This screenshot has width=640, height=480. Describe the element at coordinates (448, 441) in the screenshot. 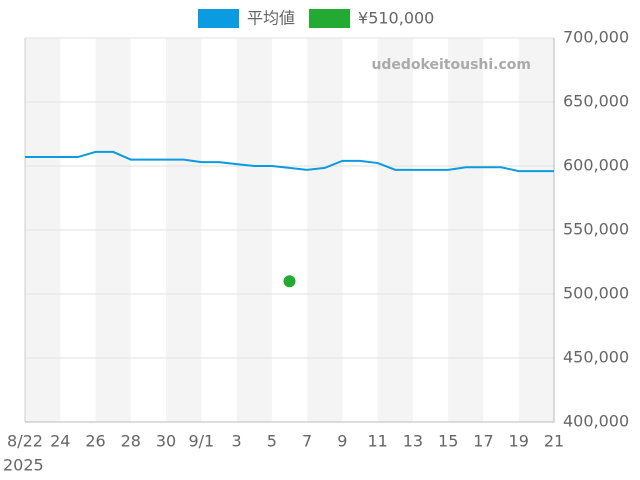

I see `x-tick-label: 15` at that location.